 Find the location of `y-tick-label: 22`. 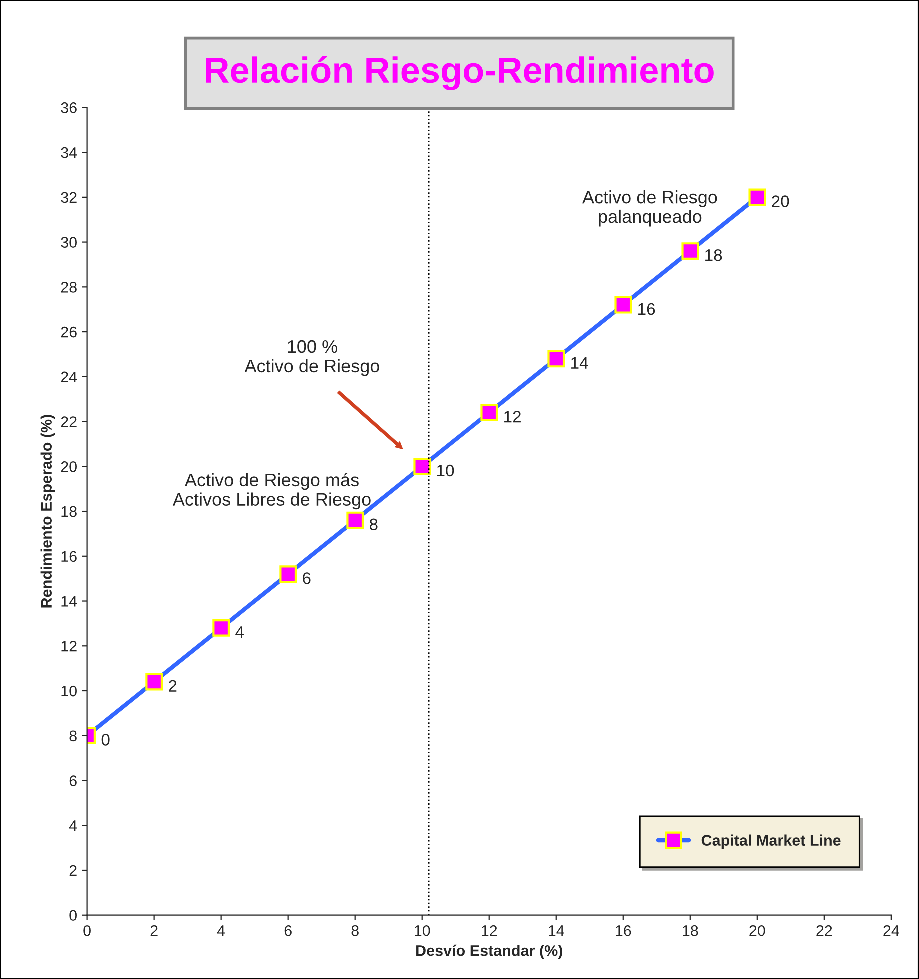

y-tick-label: 22 is located at coordinates (69, 422).